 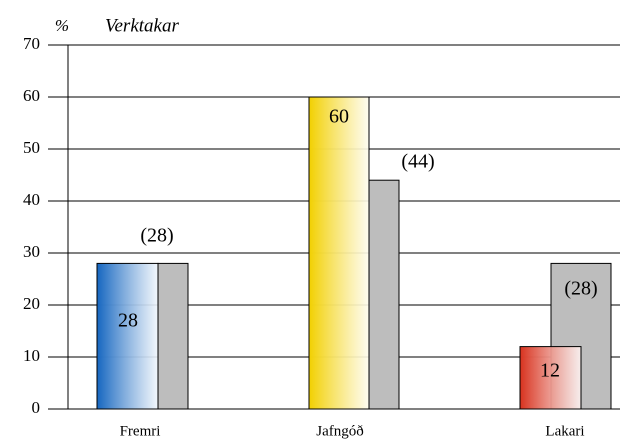 I want to click on x-tick-label: Lakari, so click(x=564, y=431).